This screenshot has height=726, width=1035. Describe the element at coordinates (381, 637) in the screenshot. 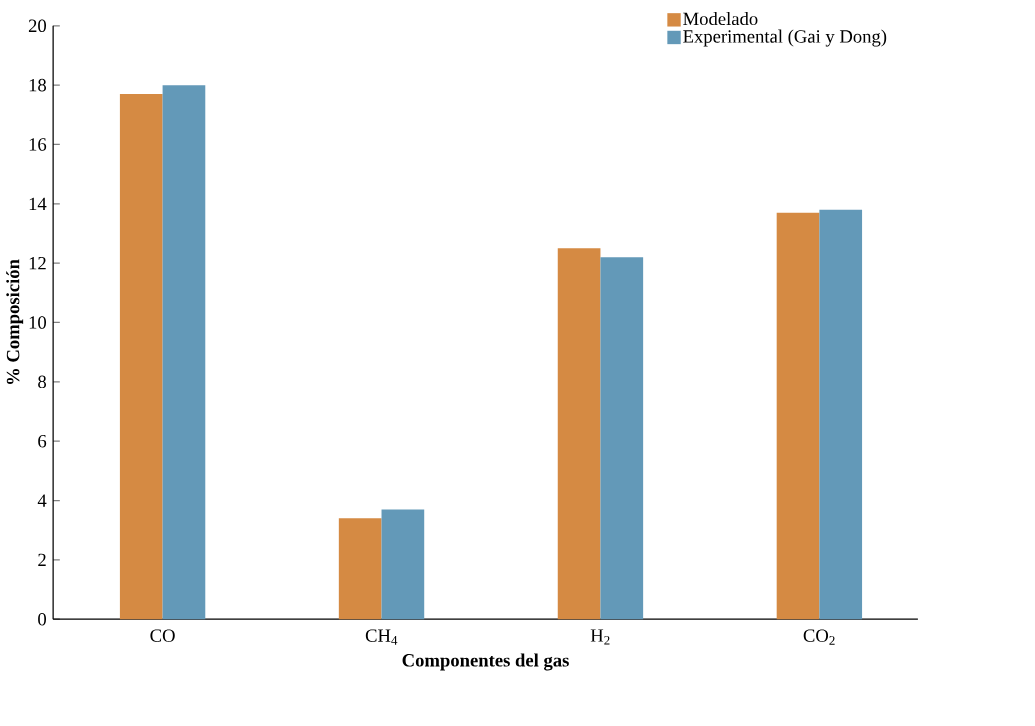

I see `x-tick-label: CH$_{4}$` at that location.